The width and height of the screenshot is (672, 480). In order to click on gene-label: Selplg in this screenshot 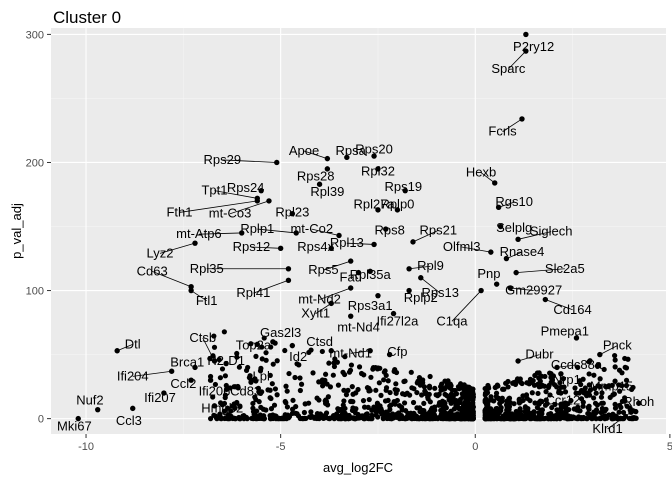, I will do `click(514, 227)`.